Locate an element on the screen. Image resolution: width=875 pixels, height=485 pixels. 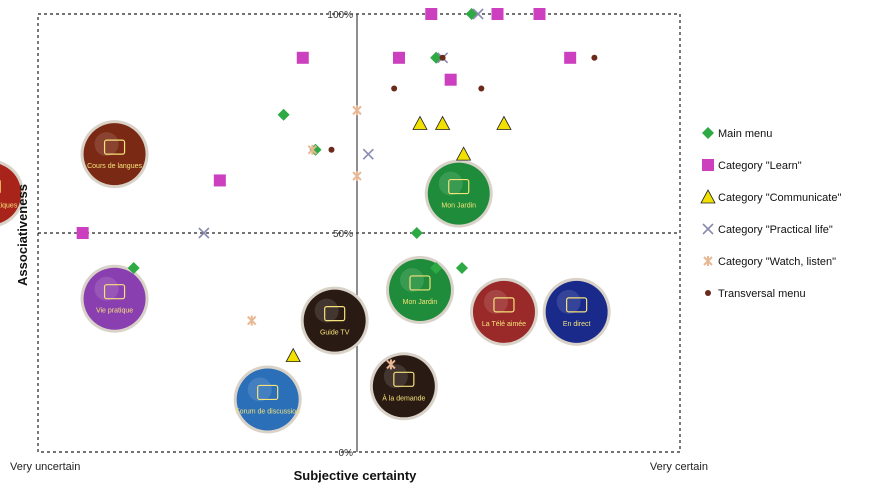
legend-entry: Transversal menu is located at coordinates (762, 294).